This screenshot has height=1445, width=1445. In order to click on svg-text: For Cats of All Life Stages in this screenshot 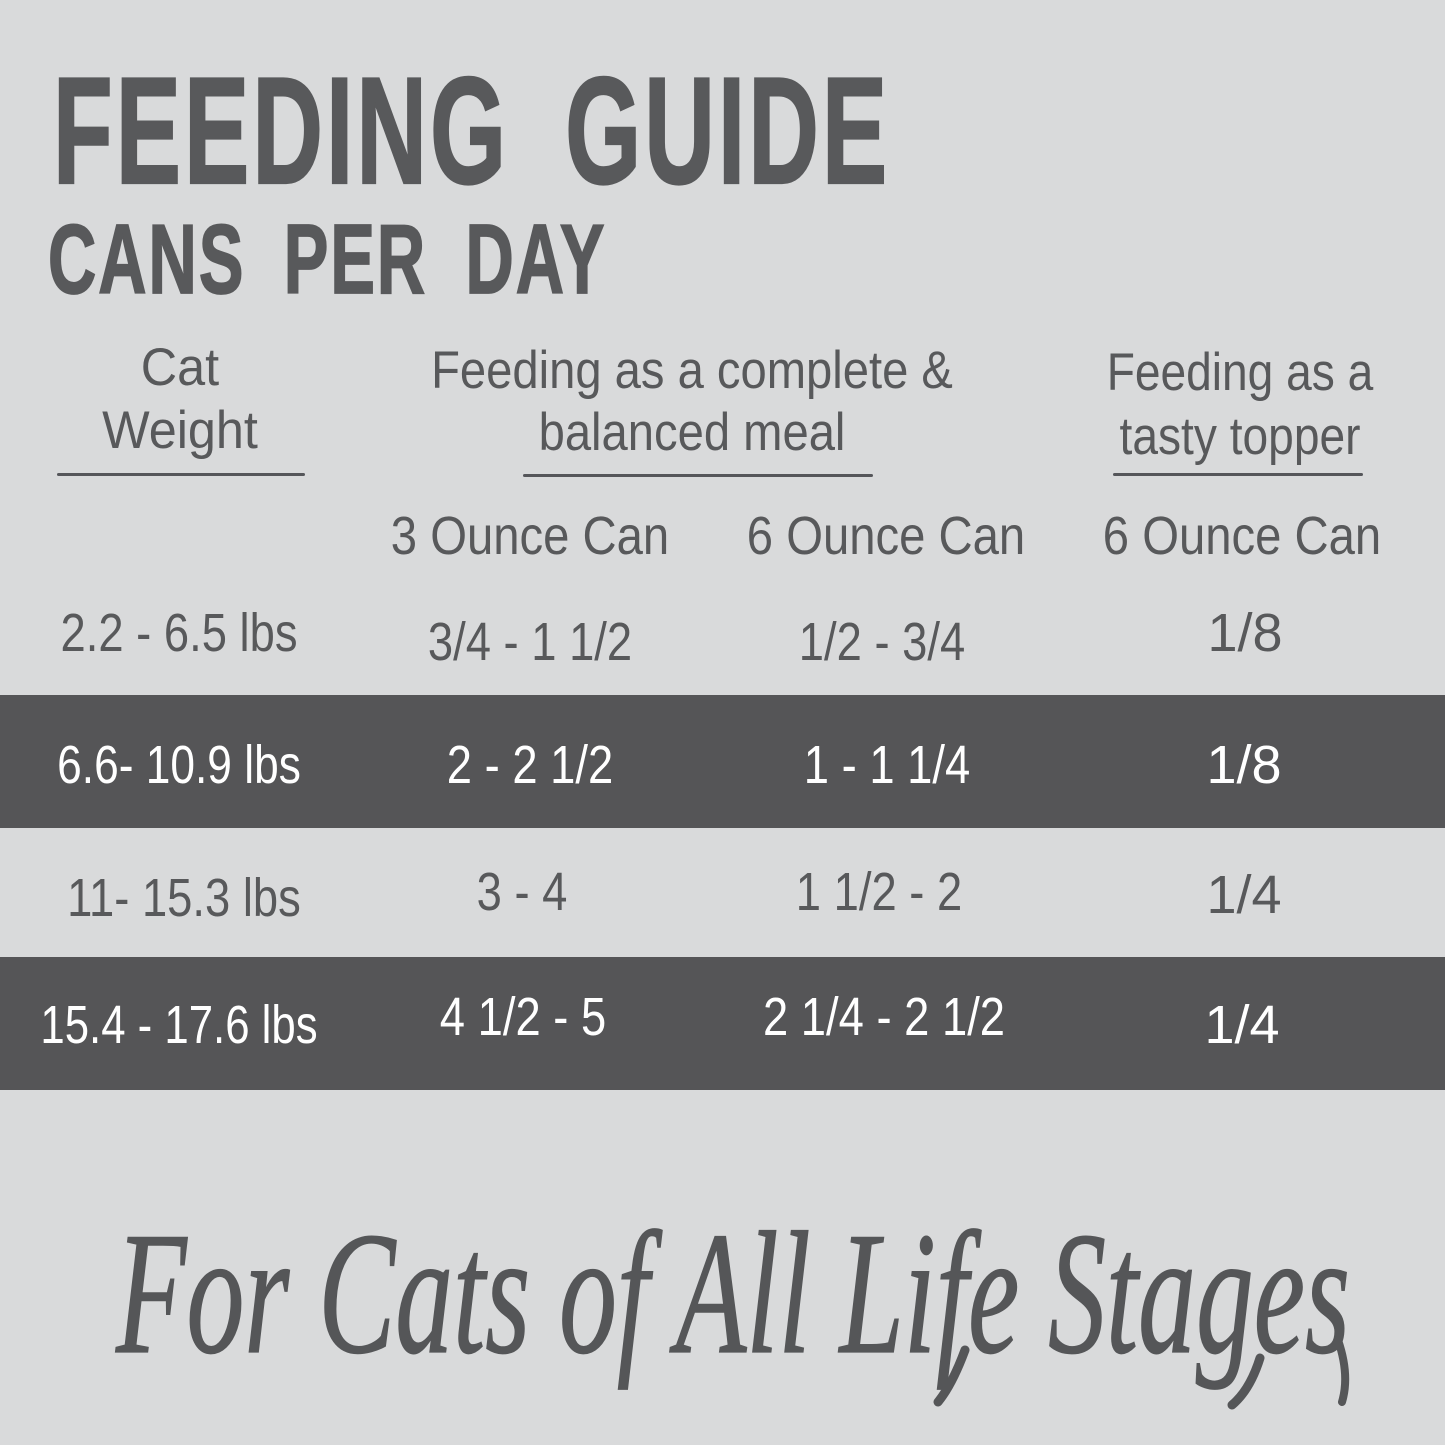, I will do `click(732, 1293)`.